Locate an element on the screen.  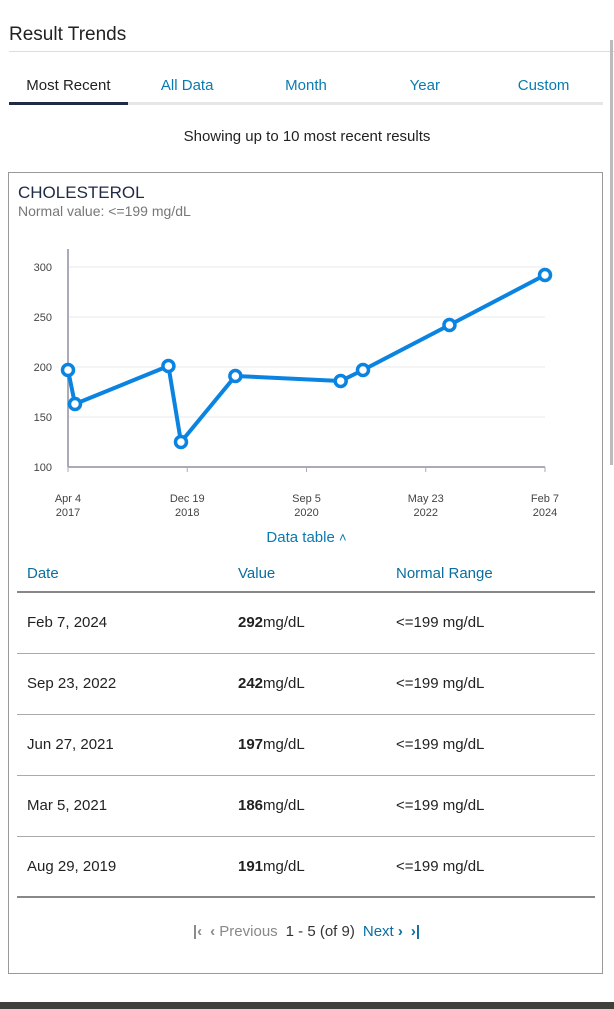
x-tick-label: Sep 5 is located at coordinates (306, 499).